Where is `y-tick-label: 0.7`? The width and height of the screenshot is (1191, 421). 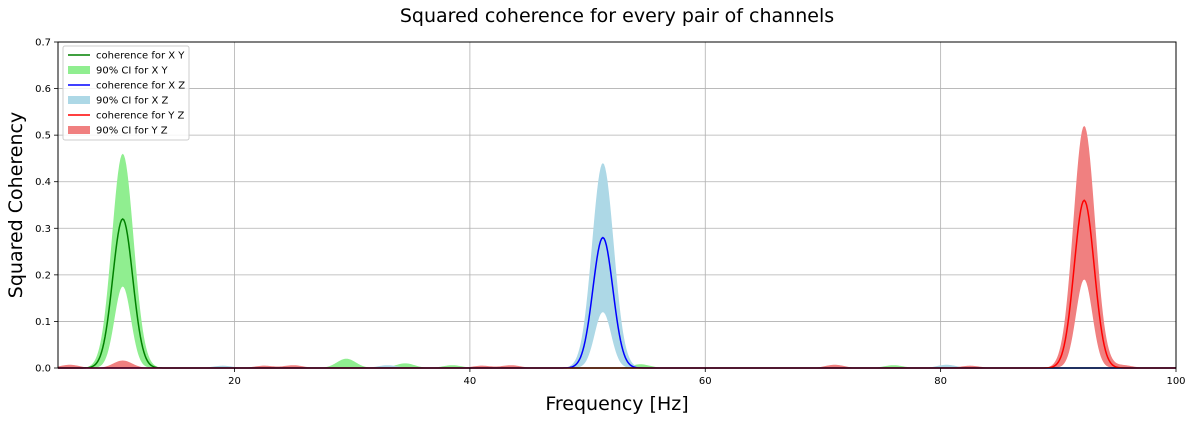 y-tick-label: 0.7 is located at coordinates (43, 43).